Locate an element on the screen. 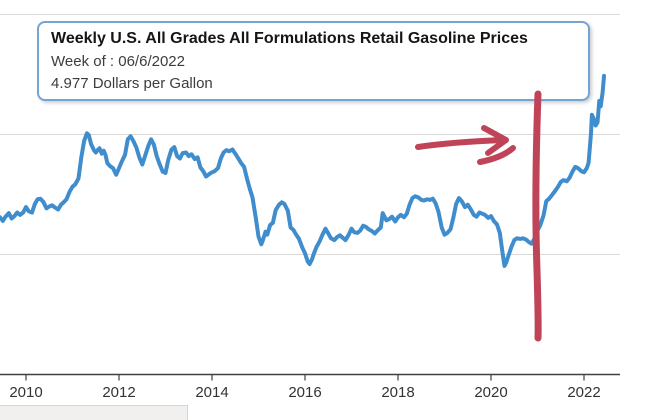  x-axis-label-2012: 2012 is located at coordinates (118, 392).